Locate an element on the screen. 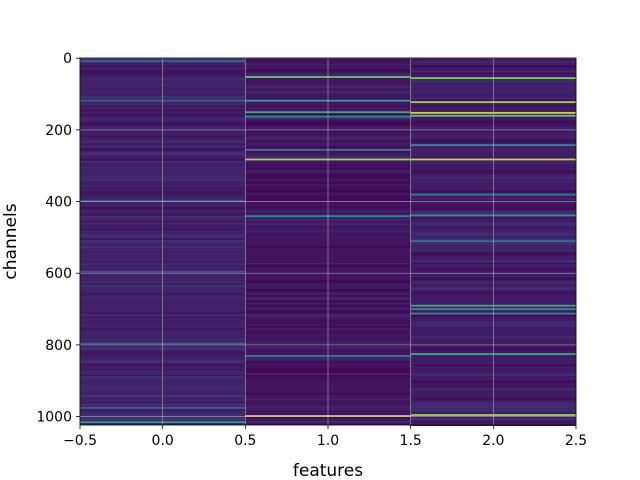 This screenshot has height=480, width=640. x-axis-label: features is located at coordinates (328, 470).